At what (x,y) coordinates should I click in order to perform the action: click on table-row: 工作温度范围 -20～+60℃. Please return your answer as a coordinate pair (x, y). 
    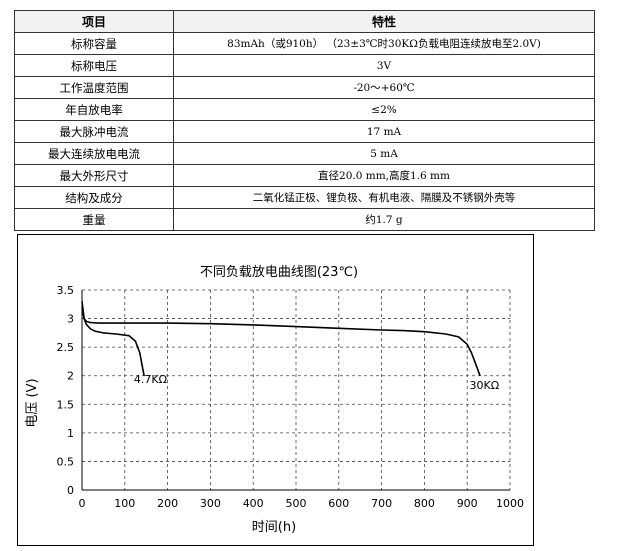
    Looking at the image, I should click on (304, 87).